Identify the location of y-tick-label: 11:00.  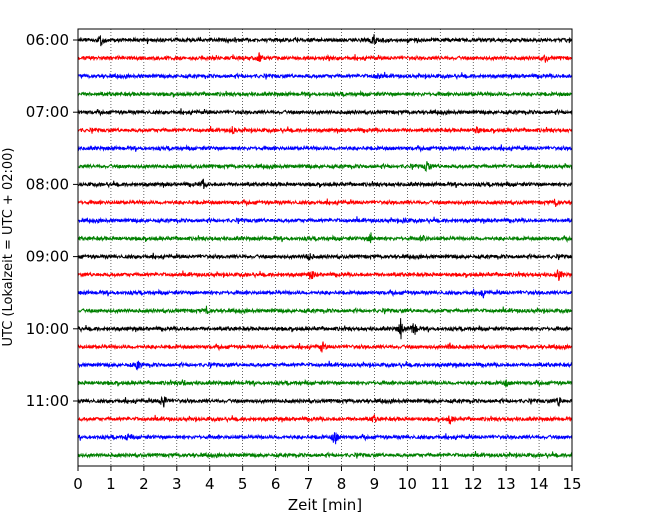
(47, 401).